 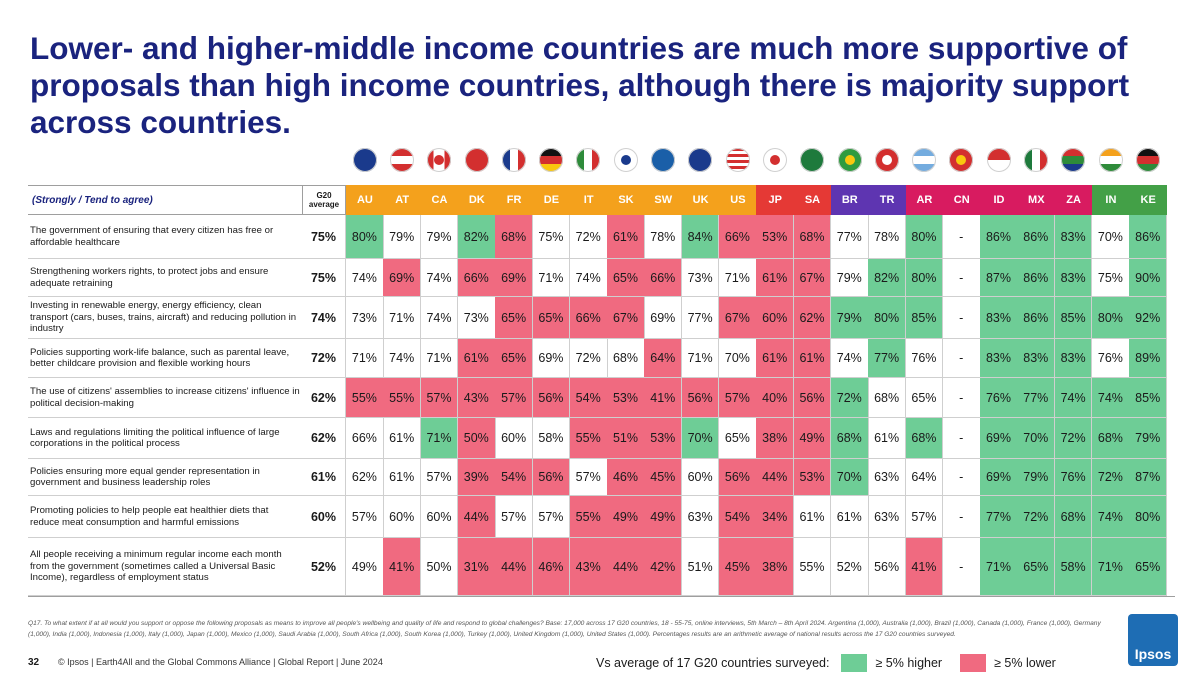 What do you see at coordinates (700, 438) in the screenshot?
I see `value-cell-uk: 70%` at bounding box center [700, 438].